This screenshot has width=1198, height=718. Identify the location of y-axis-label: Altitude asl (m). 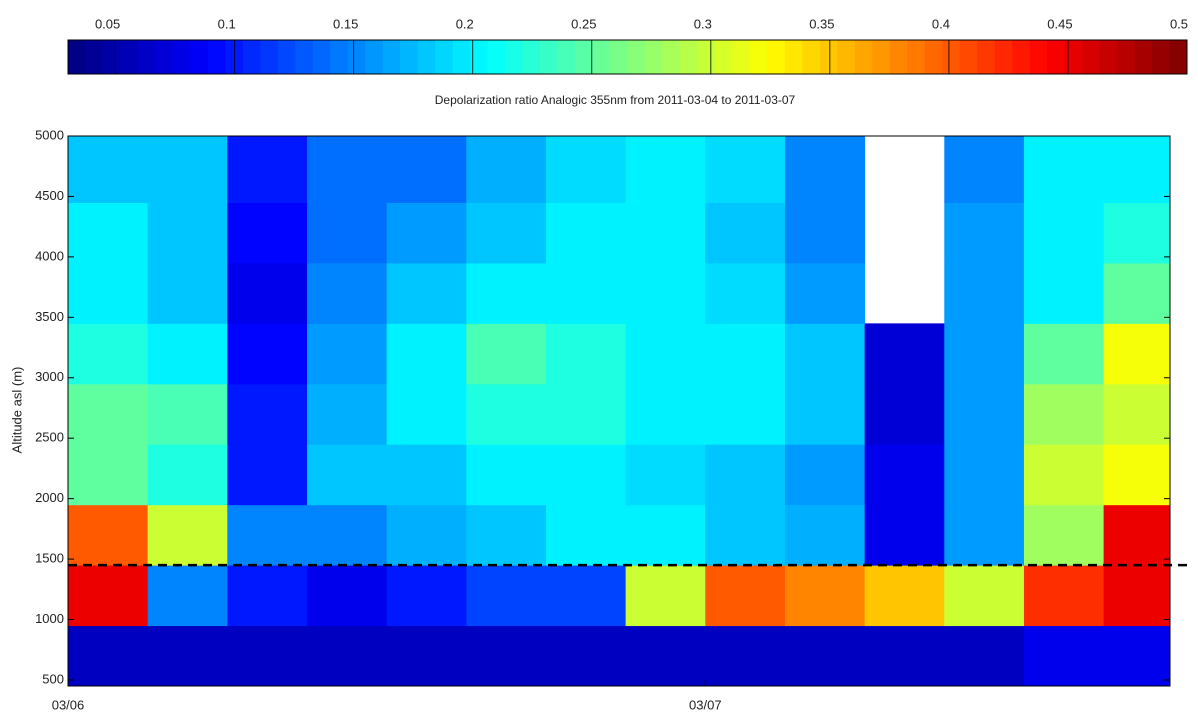
(16, 410).